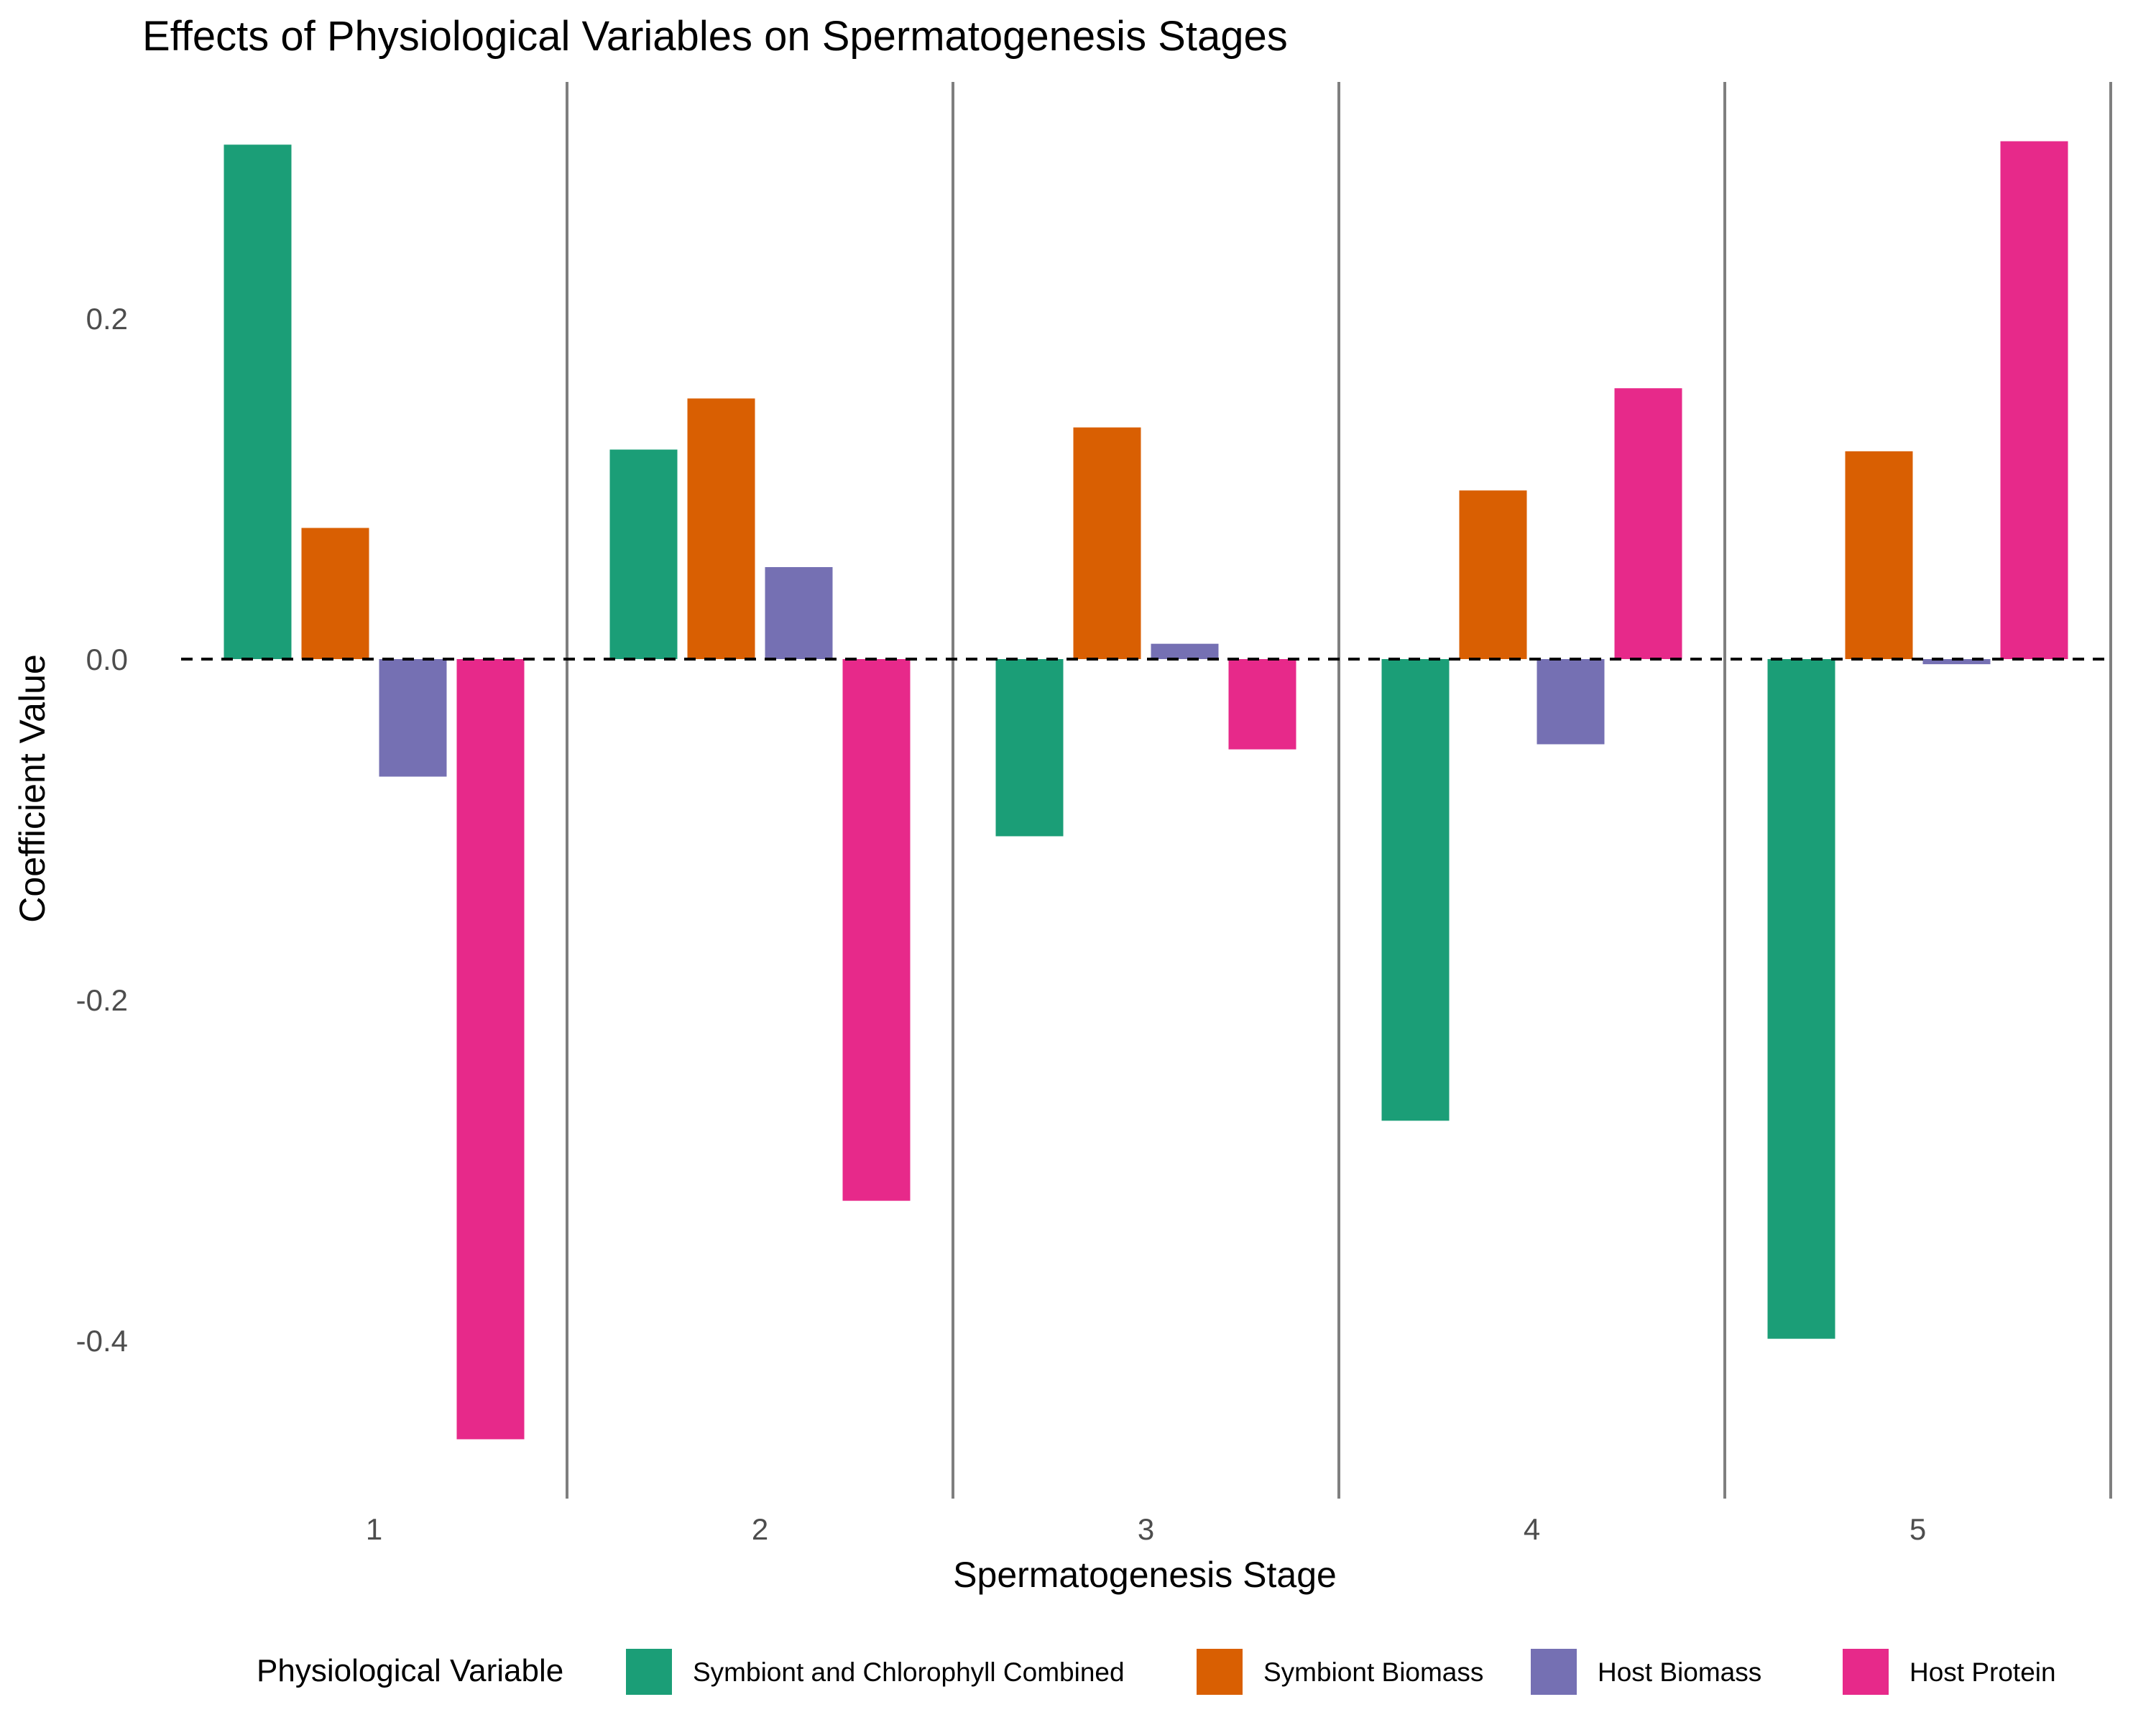  What do you see at coordinates (102, 1341) in the screenshot?
I see `y-tick-label: -0.4` at bounding box center [102, 1341].